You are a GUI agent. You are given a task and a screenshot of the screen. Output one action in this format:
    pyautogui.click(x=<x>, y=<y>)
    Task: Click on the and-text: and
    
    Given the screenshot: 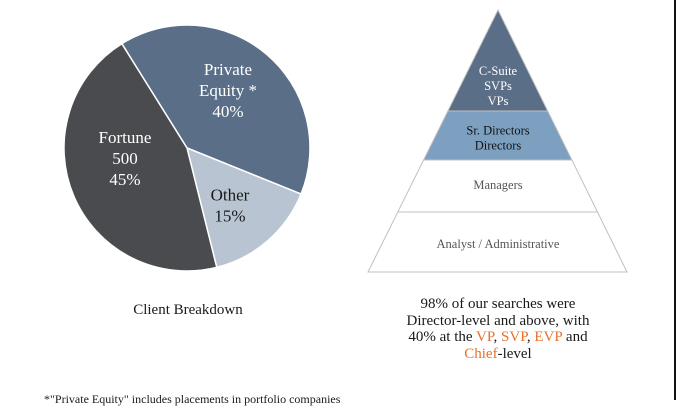 What is the action you would take?
    pyautogui.click(x=575, y=337)
    